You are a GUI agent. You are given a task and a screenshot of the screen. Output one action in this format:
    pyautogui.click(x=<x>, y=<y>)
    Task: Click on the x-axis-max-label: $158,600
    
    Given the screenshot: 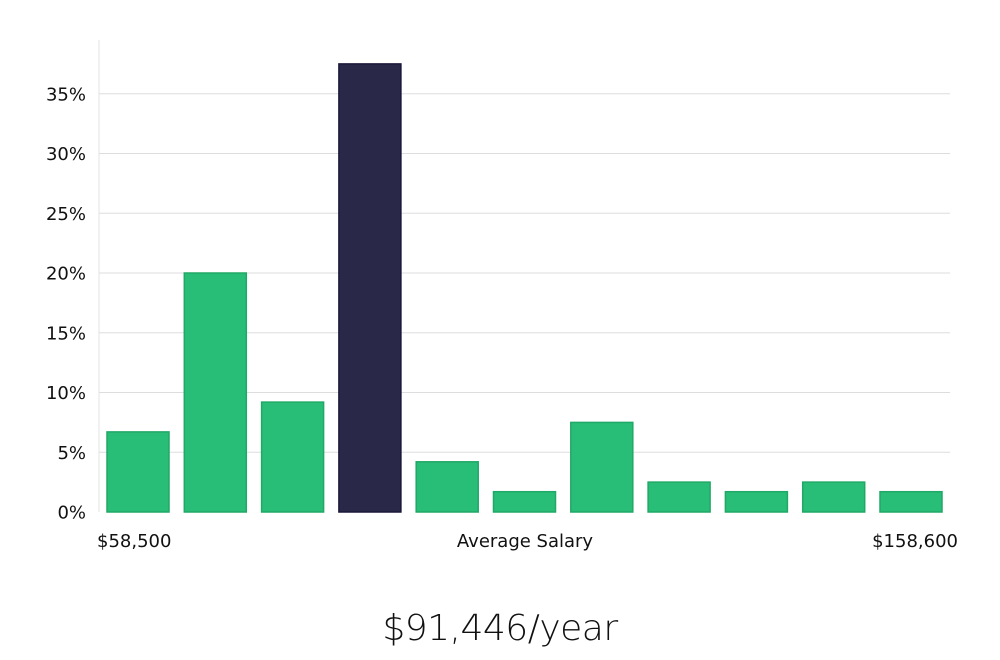 What is the action you would take?
    pyautogui.click(x=915, y=541)
    